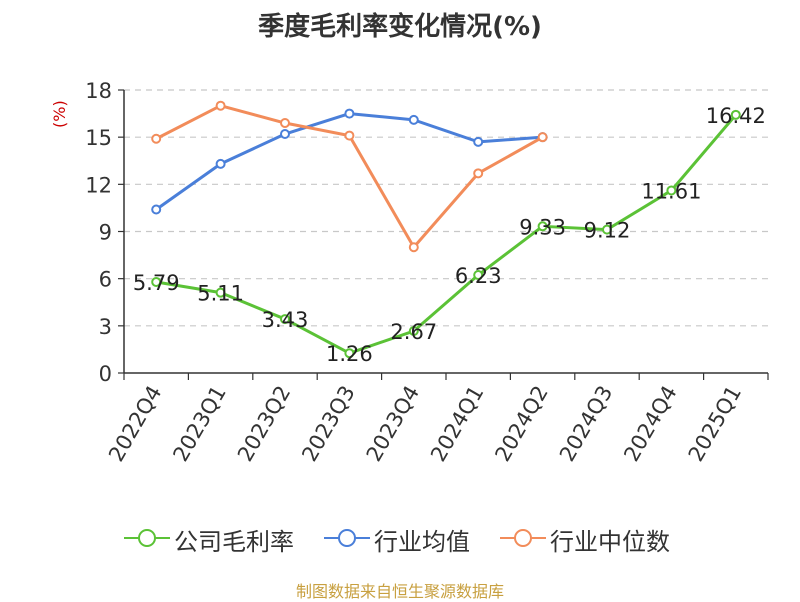 This screenshot has height=602, width=800. What do you see at coordinates (650, 424) in the screenshot?
I see `x-tick-label: 2024Q4` at bounding box center [650, 424].